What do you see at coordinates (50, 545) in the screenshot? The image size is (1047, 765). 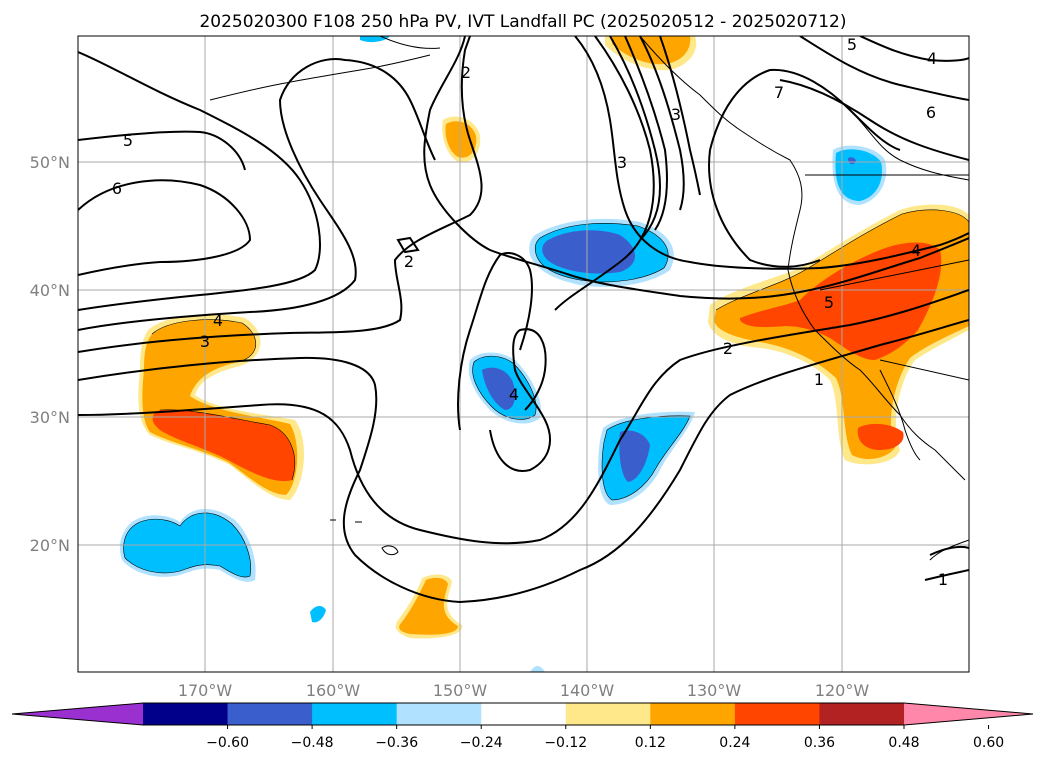 I see `lat-label: 20°N` at bounding box center [50, 545].